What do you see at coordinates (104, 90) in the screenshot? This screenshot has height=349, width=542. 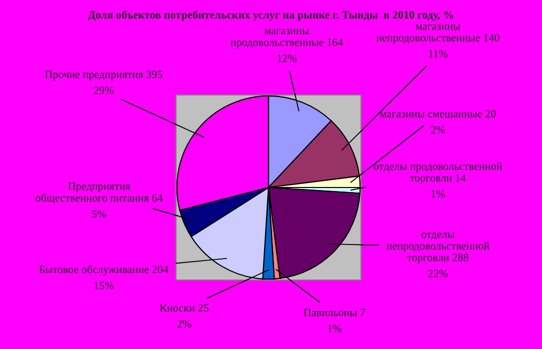 I see `data-label: 29%` at bounding box center [104, 90].